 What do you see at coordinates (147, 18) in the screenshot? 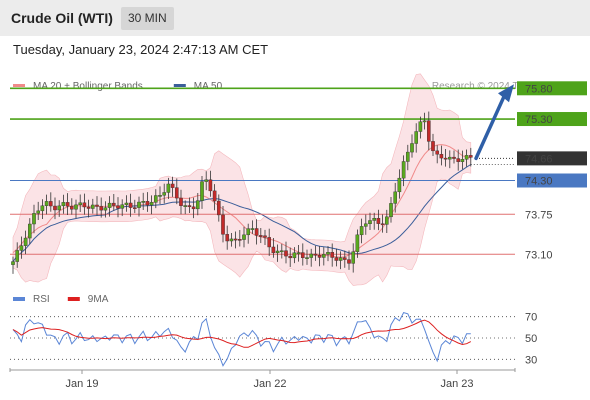
I see `timeframe-badge: 30 MIN` at bounding box center [147, 18].